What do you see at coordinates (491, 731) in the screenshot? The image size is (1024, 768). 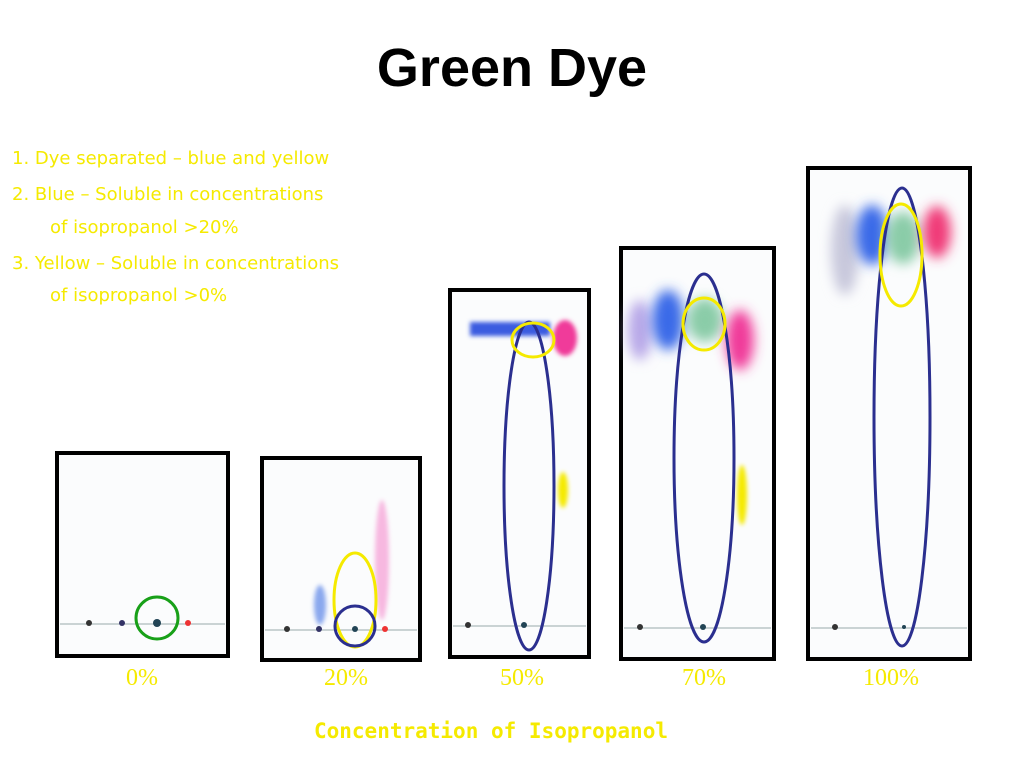 I see `axis-label: Concentration of Isopropanol` at bounding box center [491, 731].